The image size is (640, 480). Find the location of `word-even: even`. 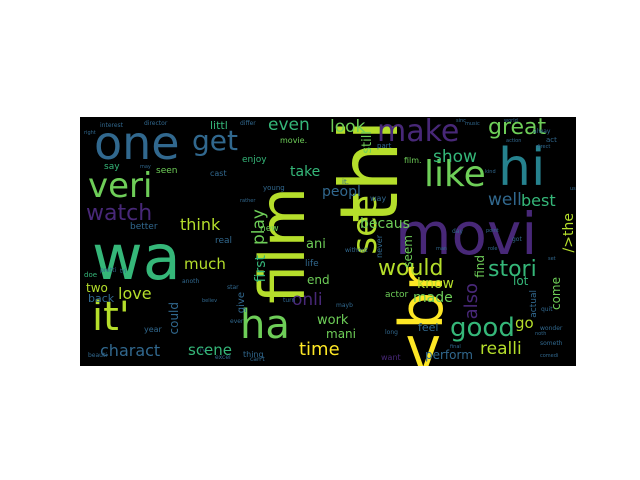

word-even: even is located at coordinates (289, 126).